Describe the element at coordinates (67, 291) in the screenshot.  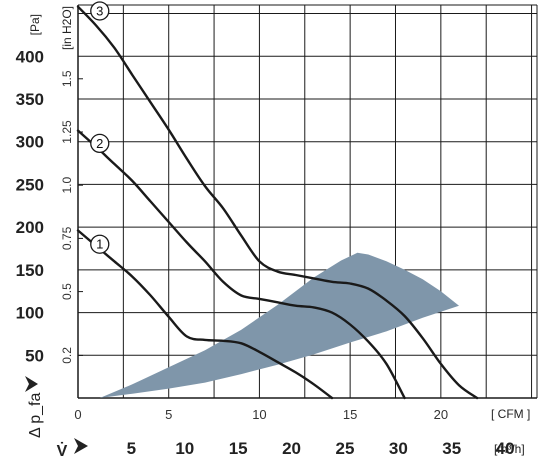
I see `inh2o-tick-label: 0.5` at that location.